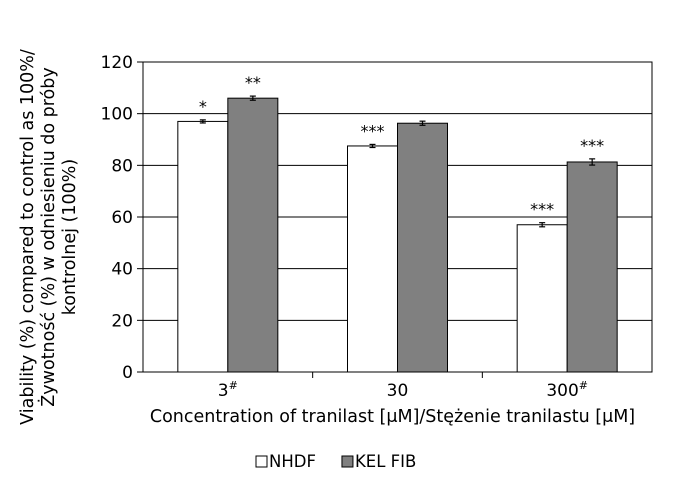  I want to click on legend-swatch-nhdf, so click(261, 461).